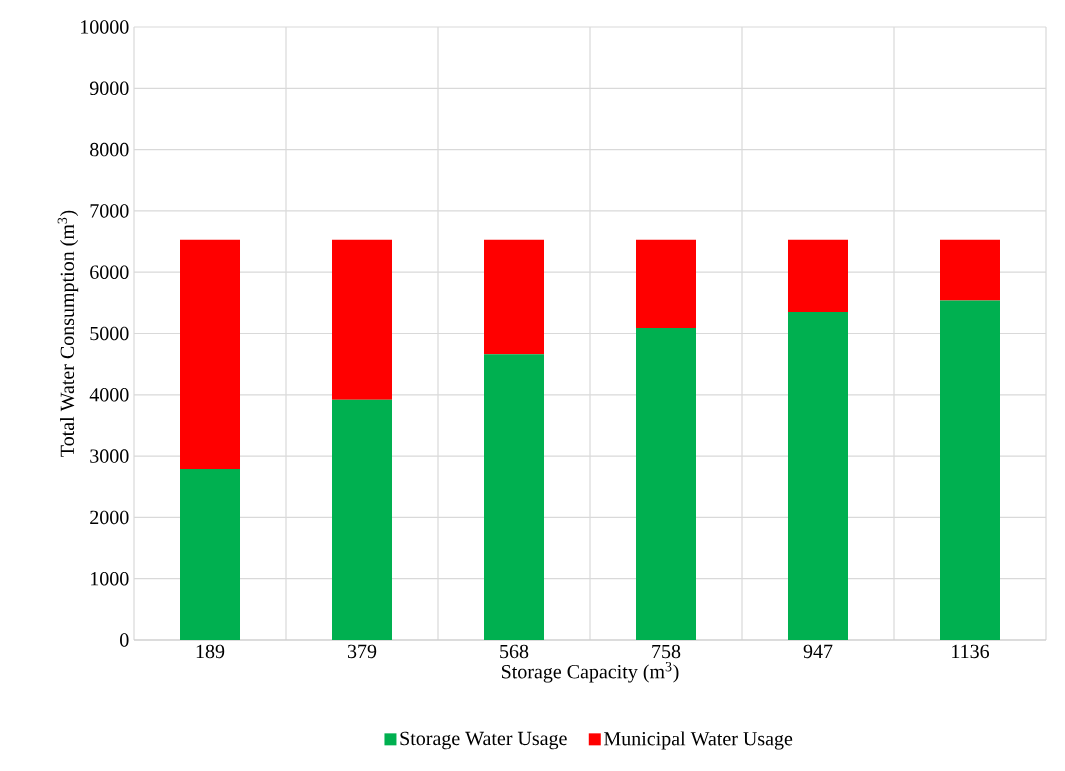 The image size is (1065, 771). What do you see at coordinates (109, 149) in the screenshot?
I see `y-tick-label: 8000` at bounding box center [109, 149].